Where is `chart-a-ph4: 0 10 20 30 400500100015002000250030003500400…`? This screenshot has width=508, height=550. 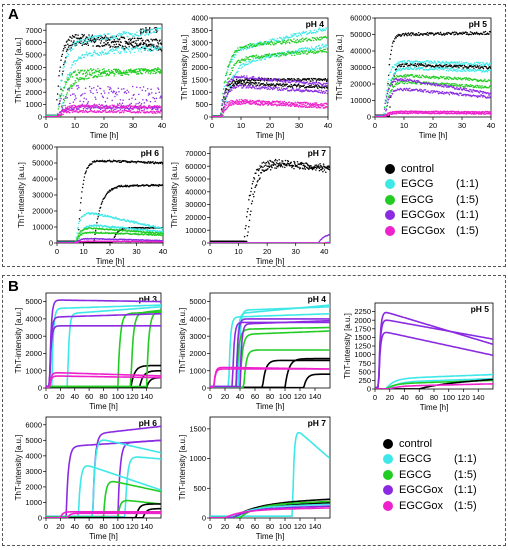 chart-a-ph4: 0 10 20 30 400500100015002000250030003500400… is located at coordinates (256, 77).